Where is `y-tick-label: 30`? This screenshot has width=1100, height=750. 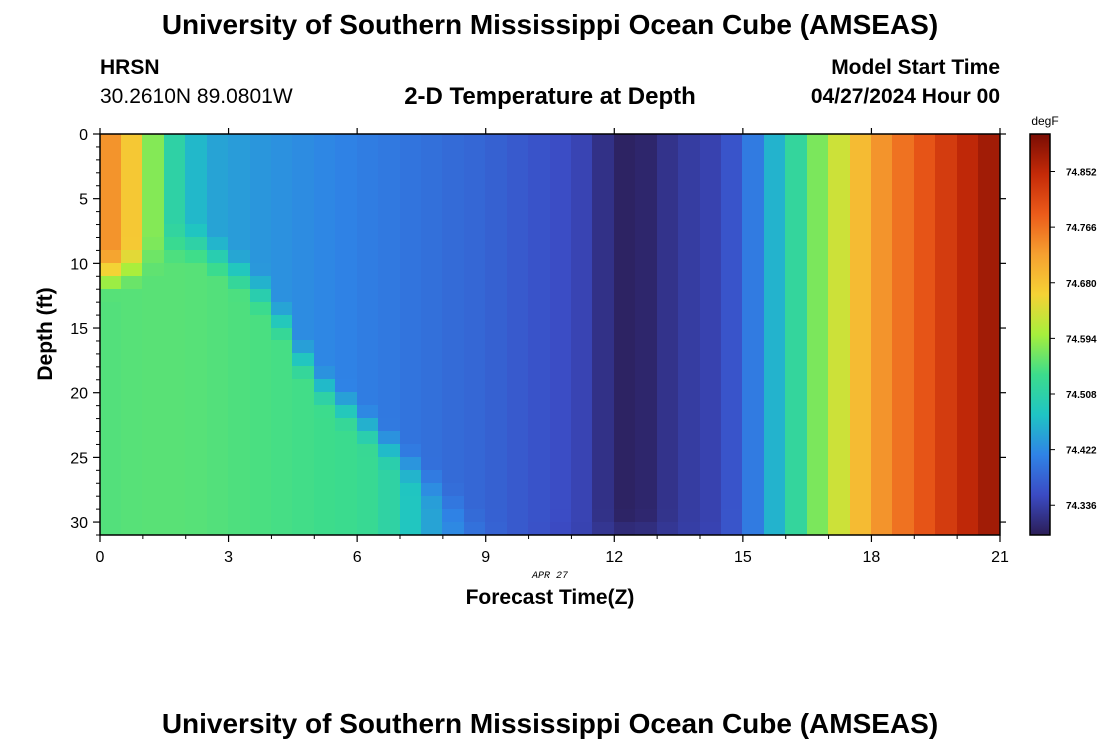 y-tick-label: 30 is located at coordinates (79, 523).